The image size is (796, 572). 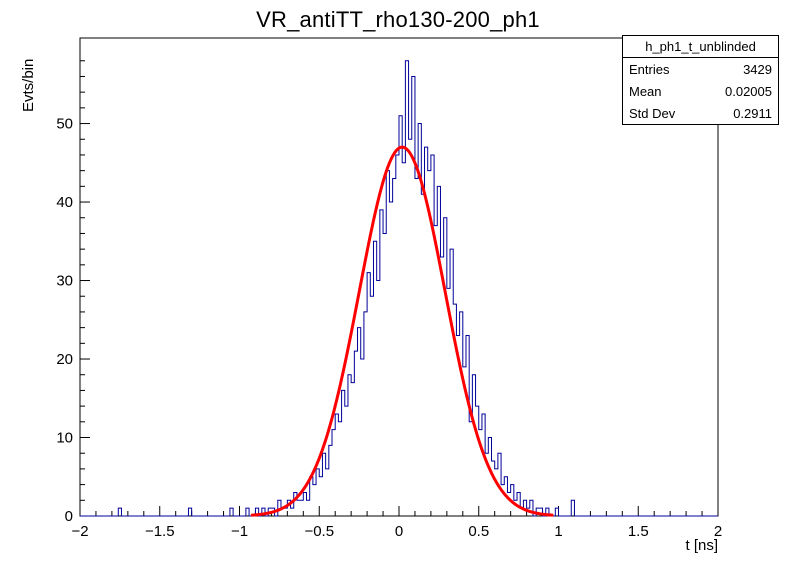 What do you see at coordinates (757, 69) in the screenshot?
I see `stats-value-entries: 3429` at bounding box center [757, 69].